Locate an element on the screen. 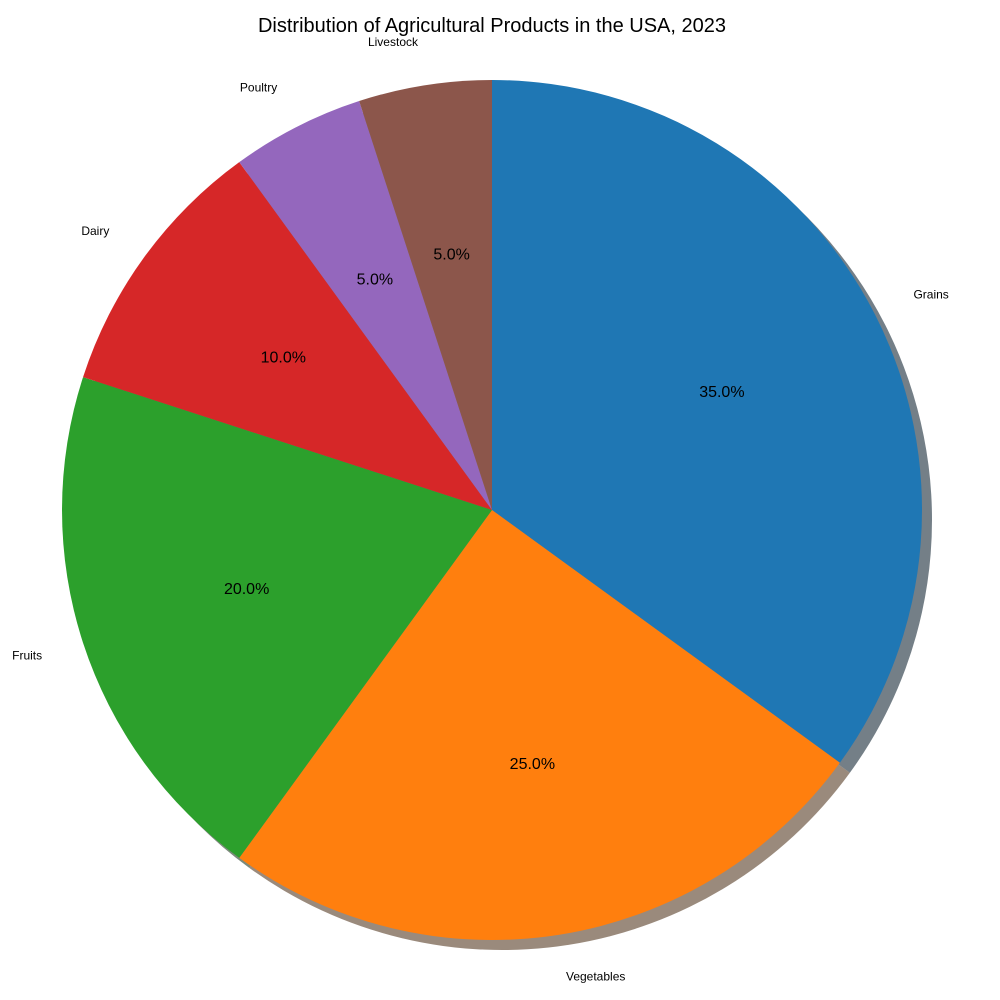 The width and height of the screenshot is (1000, 1000). wedge-poultry is located at coordinates (365, 306).